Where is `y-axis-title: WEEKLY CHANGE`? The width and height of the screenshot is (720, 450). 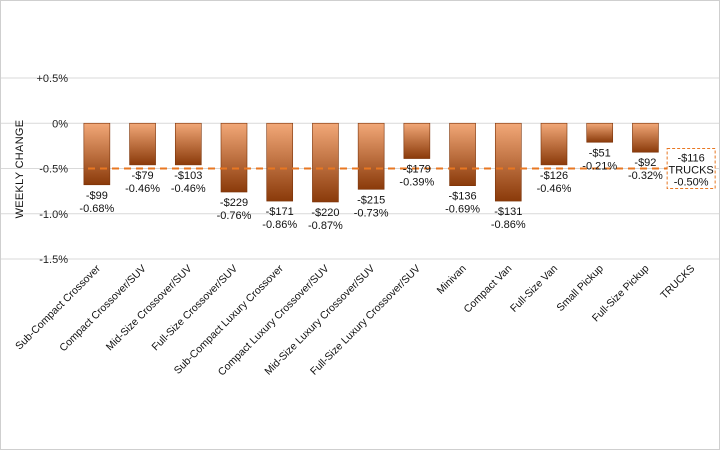
y-axis-title: WEEKLY CHANGE is located at coordinates (20, 169).